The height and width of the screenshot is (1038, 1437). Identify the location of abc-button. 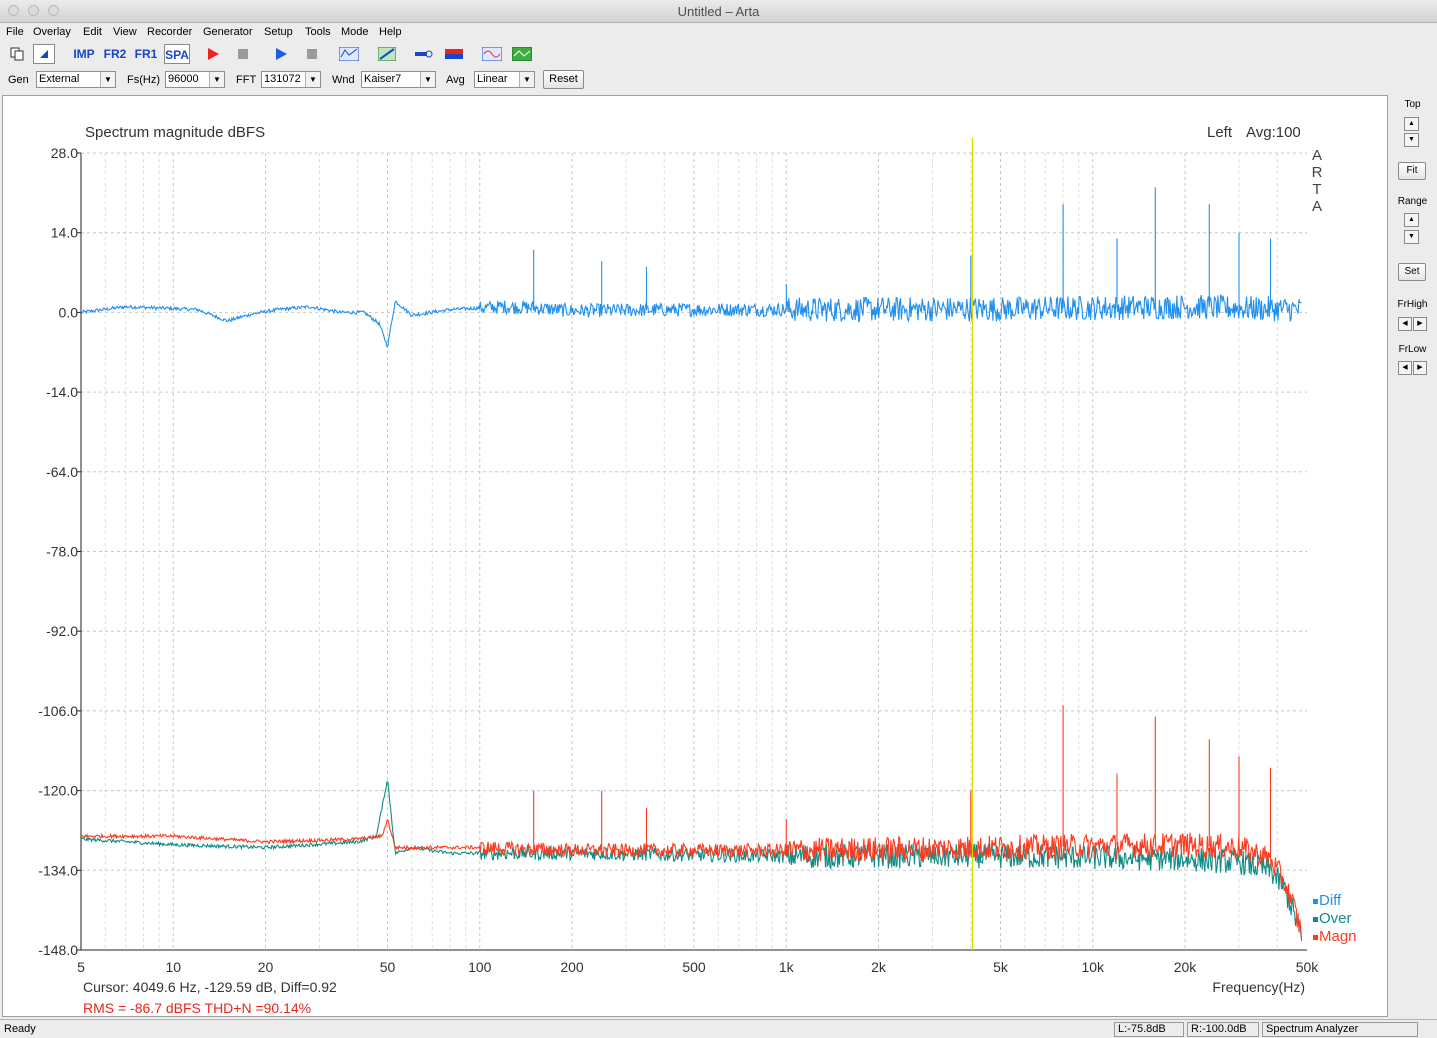
(349, 54).